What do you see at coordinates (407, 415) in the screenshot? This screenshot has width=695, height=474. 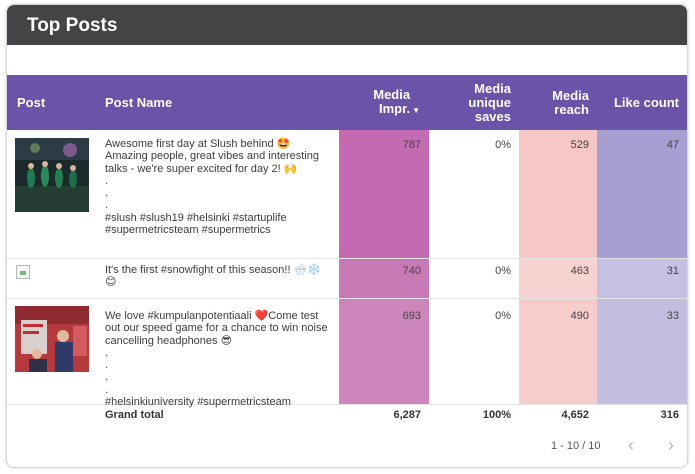 I see `grand-total-impr: 6,287` at bounding box center [407, 415].